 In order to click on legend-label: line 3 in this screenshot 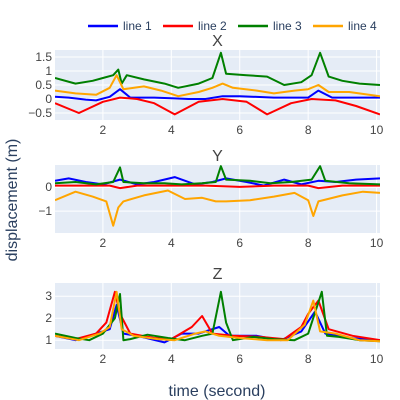, I will do `click(287, 26)`.